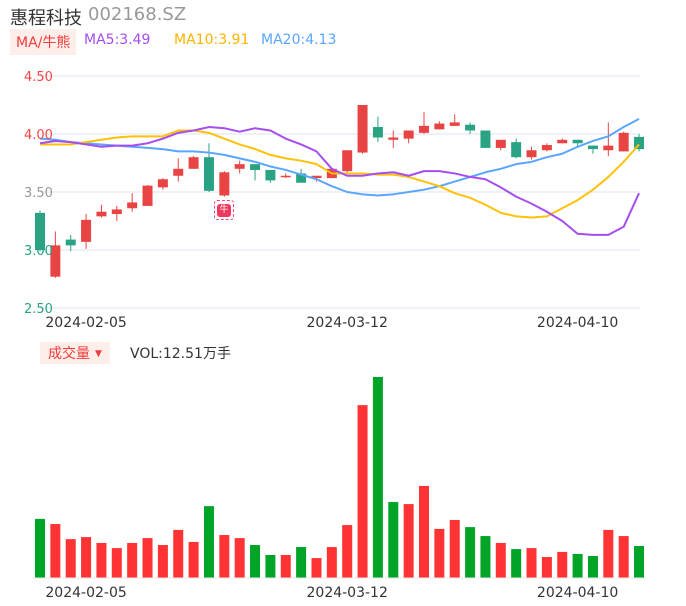 Image resolution: width=686 pixels, height=606 pixels. I want to click on volume-indicator-button: 成交量 ▼, so click(75, 353).